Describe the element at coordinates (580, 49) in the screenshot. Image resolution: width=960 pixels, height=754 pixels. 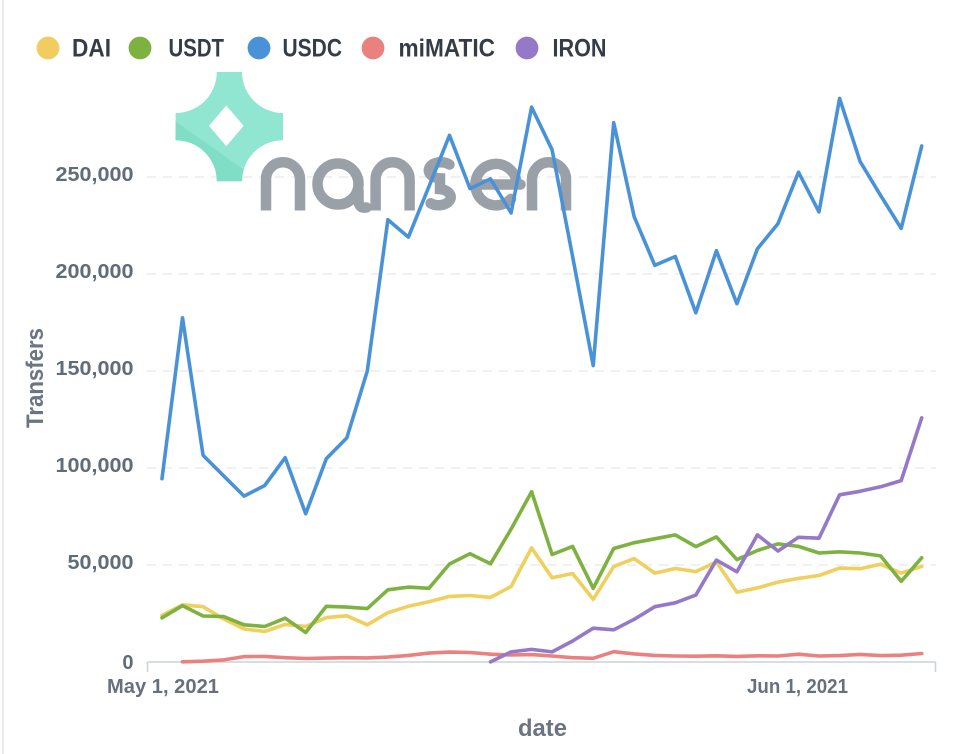
I see `svg-text: IRON` at that location.